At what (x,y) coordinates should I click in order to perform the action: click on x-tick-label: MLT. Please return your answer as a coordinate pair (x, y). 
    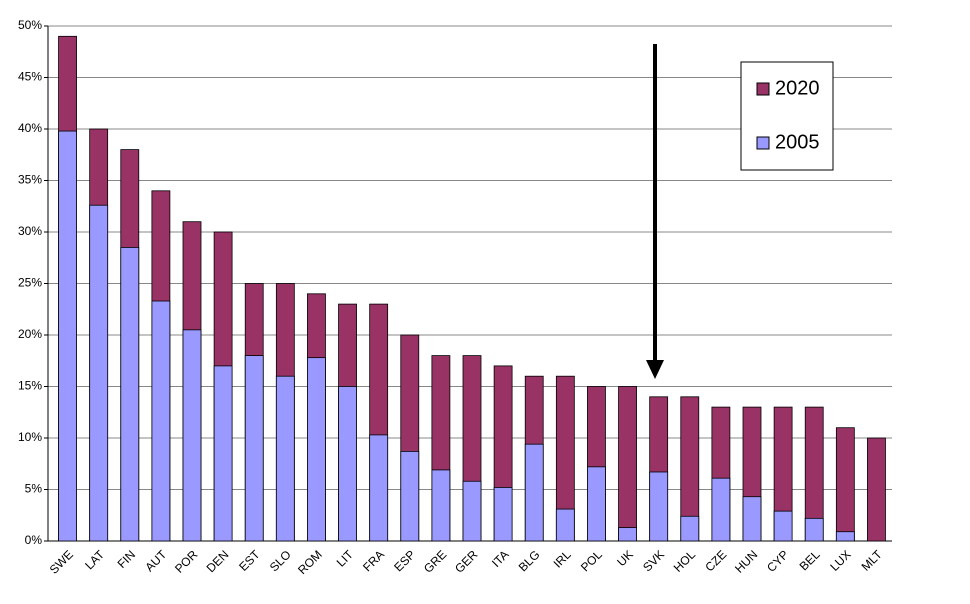
    Looking at the image, I should click on (872, 560).